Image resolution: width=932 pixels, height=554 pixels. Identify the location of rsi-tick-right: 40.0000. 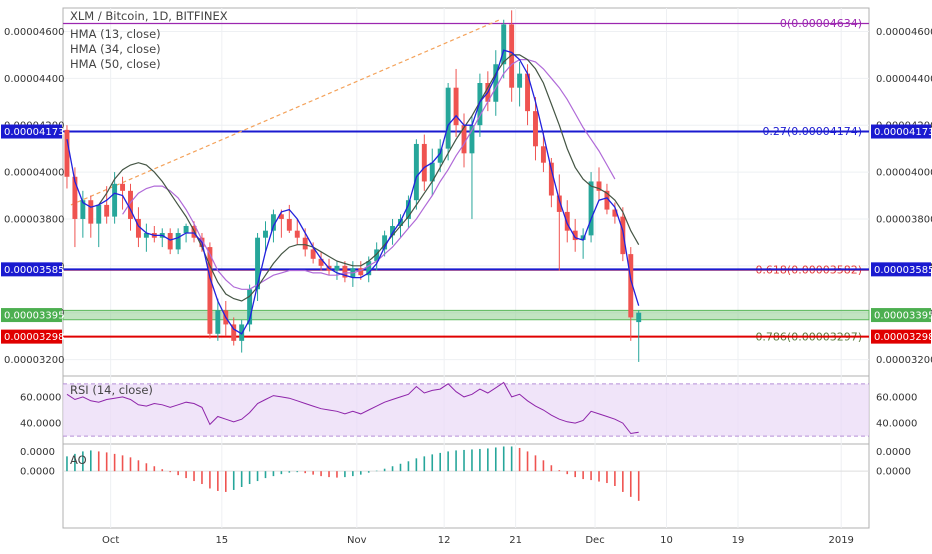
(896, 424).